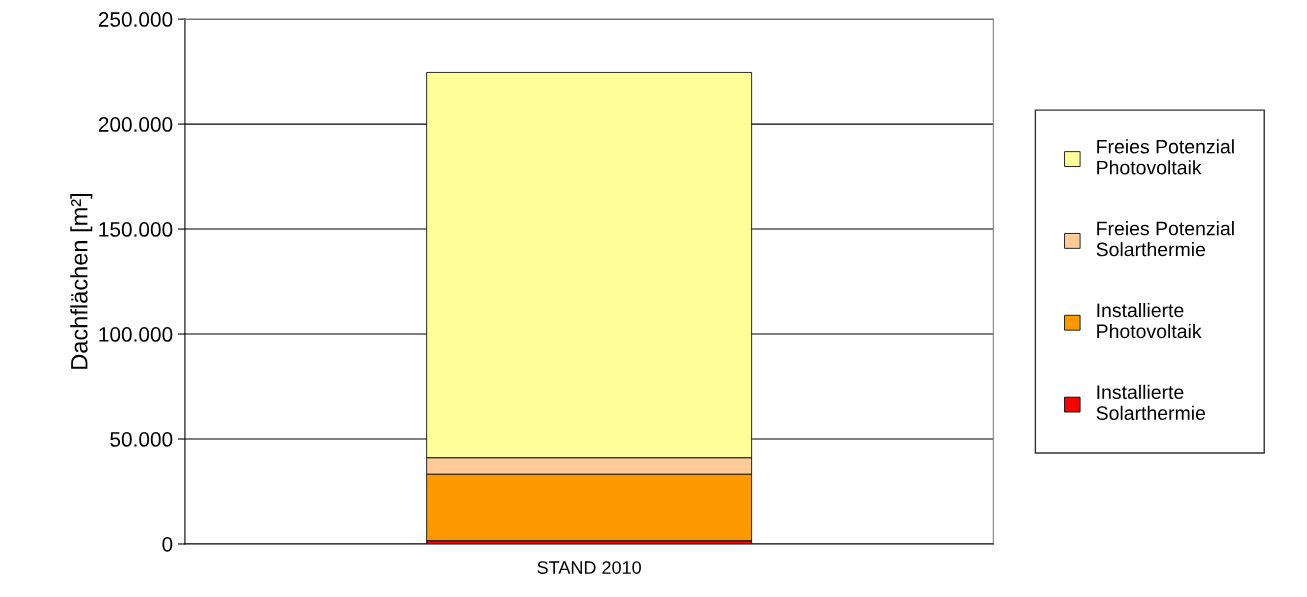 The width and height of the screenshot is (1307, 597). I want to click on y-tick-label: 200.000, so click(135, 124).